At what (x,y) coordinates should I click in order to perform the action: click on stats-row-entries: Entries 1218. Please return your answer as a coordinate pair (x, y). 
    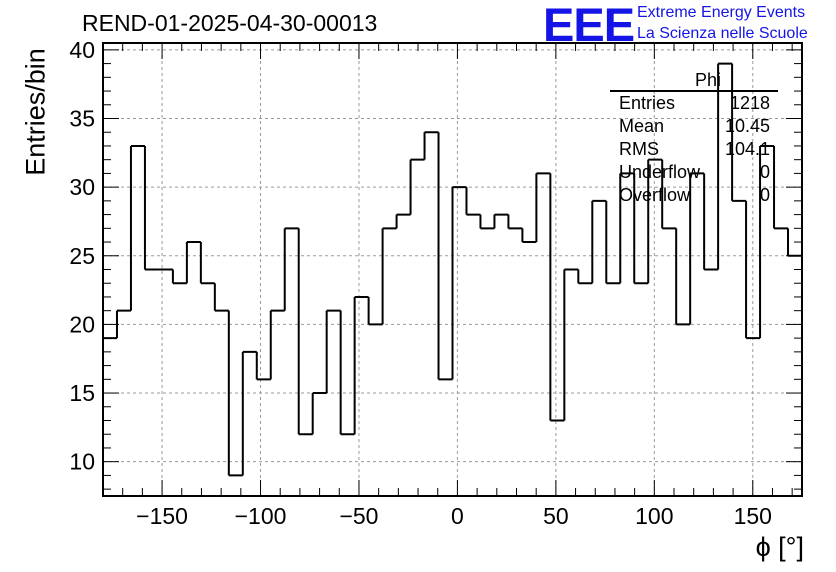
    Looking at the image, I should click on (694, 103).